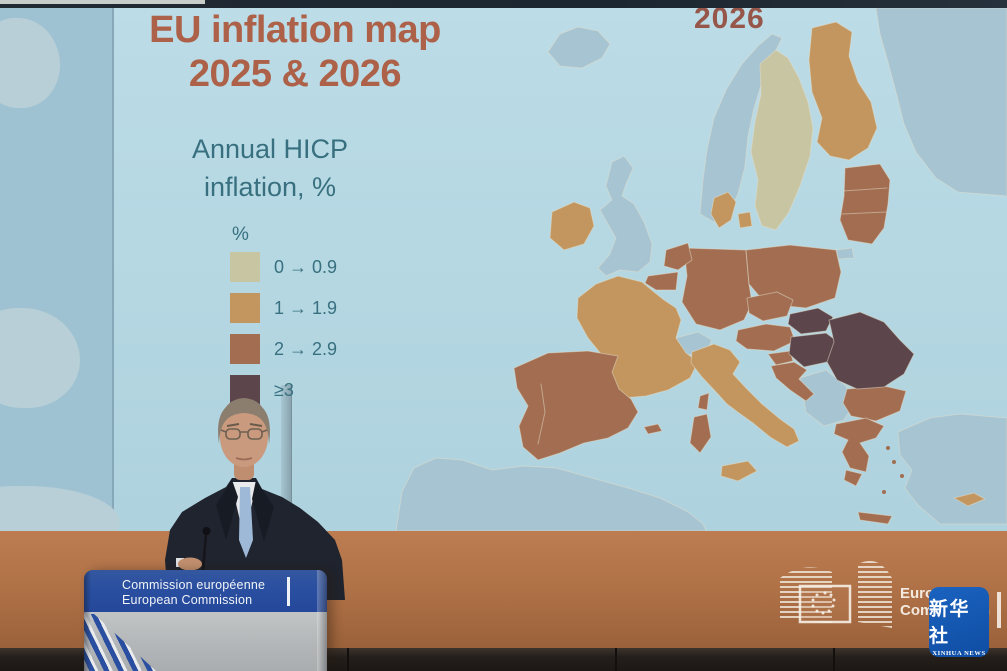  What do you see at coordinates (263, 511) in the screenshot?
I see `speaker-lapel-right` at bounding box center [263, 511].